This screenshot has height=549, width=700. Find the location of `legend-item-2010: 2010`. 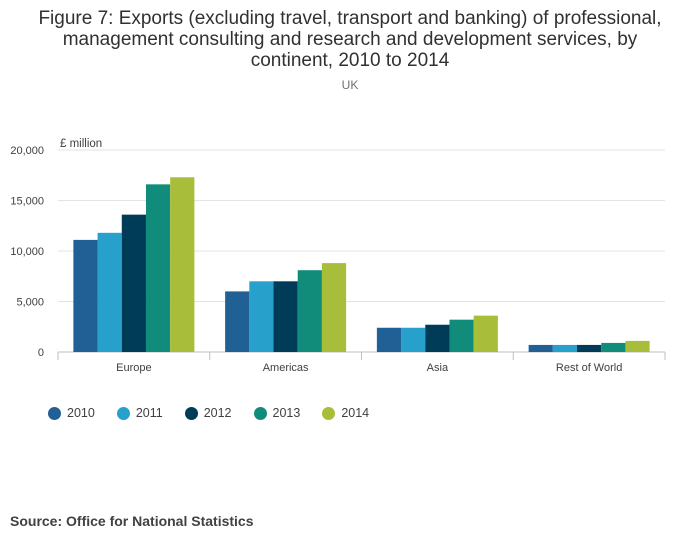

legend-item-2010: 2010 is located at coordinates (71, 413).